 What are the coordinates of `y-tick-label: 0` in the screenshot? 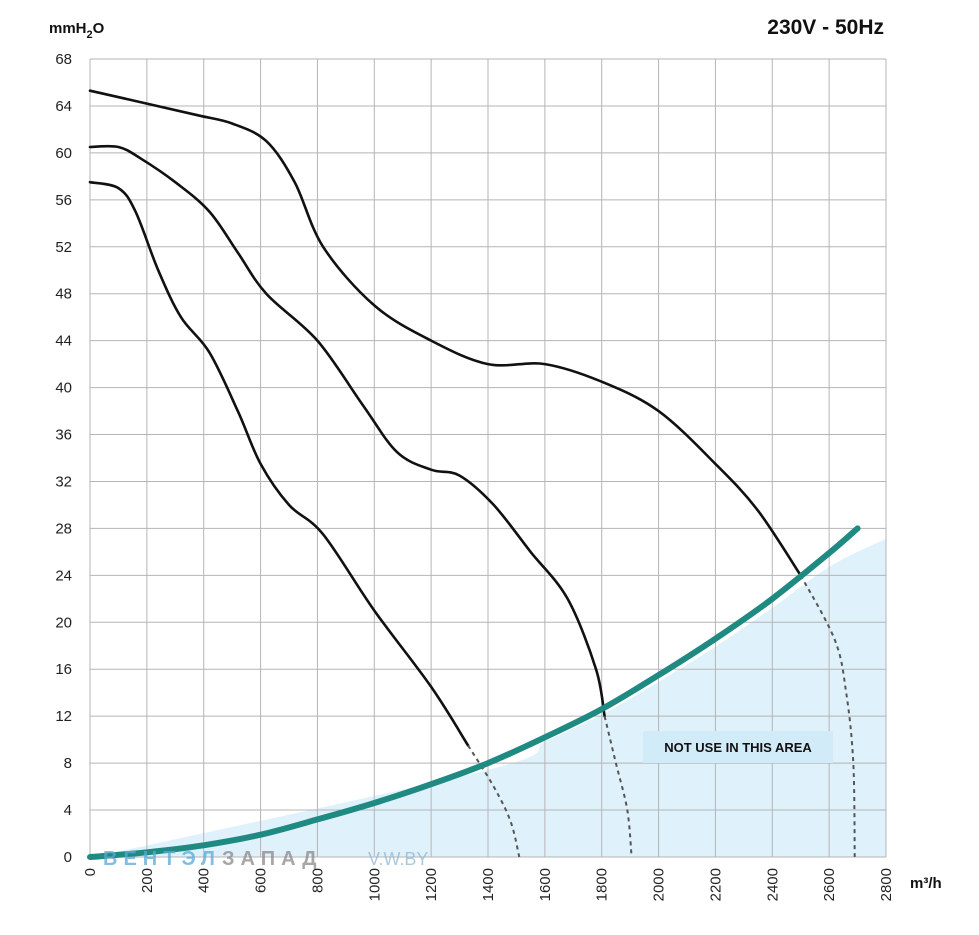 It's located at (68, 857).